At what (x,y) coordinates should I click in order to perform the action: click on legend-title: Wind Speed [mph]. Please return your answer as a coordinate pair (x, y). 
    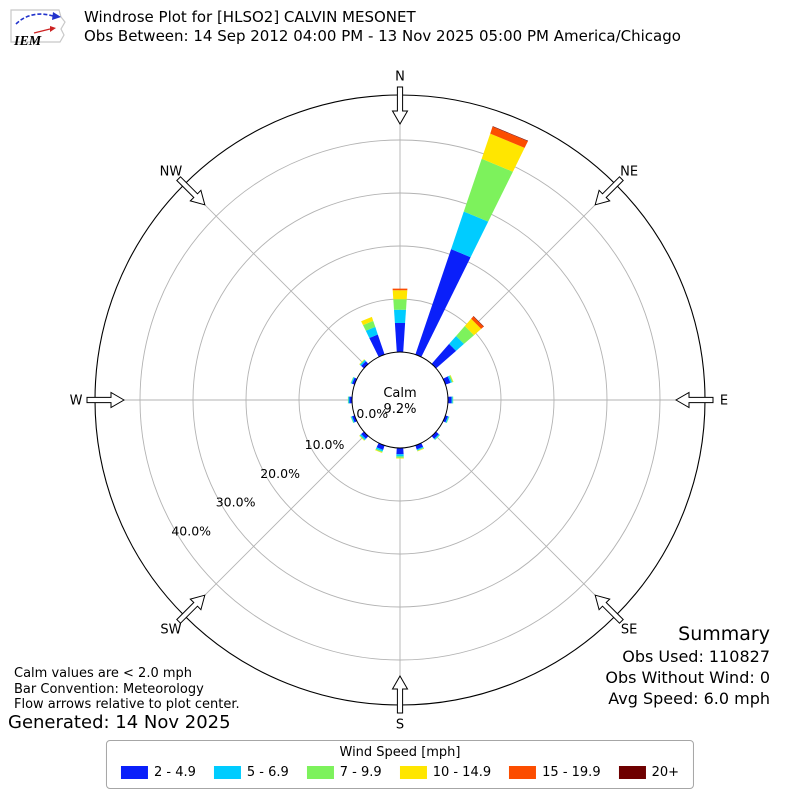
    Looking at the image, I should click on (400, 752).